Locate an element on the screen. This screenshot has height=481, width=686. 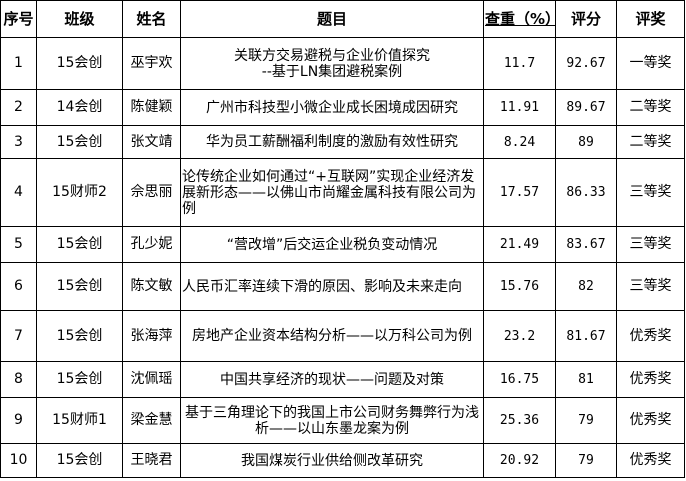
table-row: 6 15会创 陈文敏 人民币汇率连续下滑的原因、影响及未来走向 15.76 82 三等奖 is located at coordinates (342, 286).